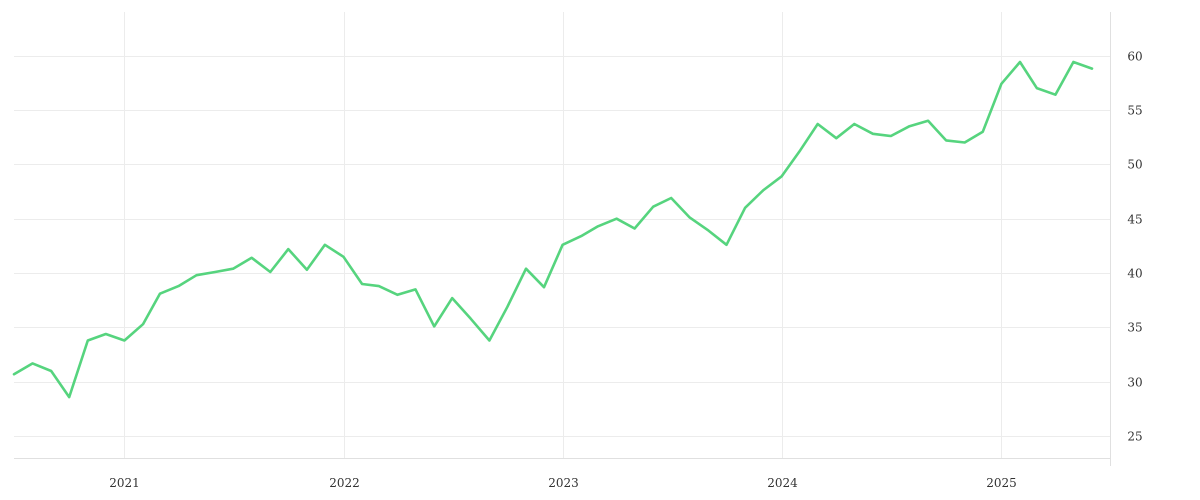 The width and height of the screenshot is (1200, 500). Describe the element at coordinates (124, 483) in the screenshot. I see `x-tick-label-2021: 2021` at that location.